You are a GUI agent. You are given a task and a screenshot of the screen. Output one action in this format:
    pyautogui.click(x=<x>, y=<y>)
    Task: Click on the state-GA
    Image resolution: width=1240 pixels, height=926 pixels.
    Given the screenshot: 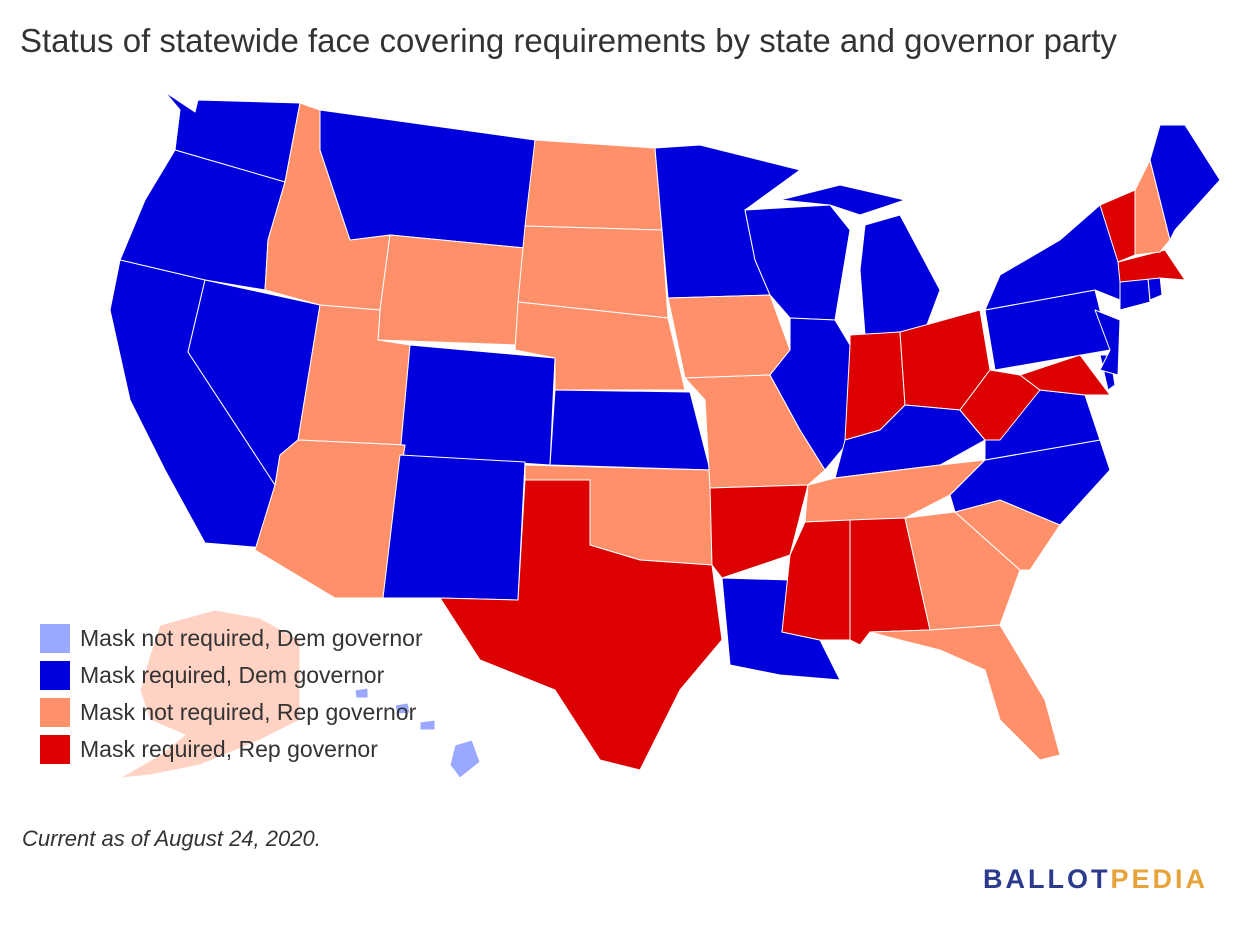 What is the action you would take?
    pyautogui.click(x=962, y=571)
    